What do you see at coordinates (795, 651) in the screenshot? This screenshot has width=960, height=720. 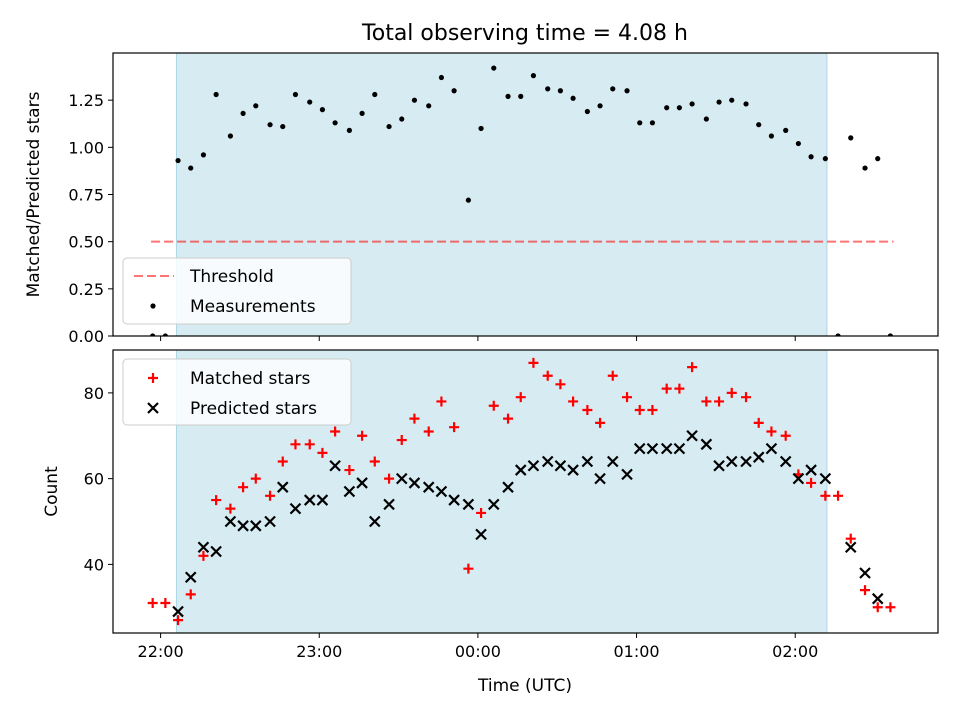 I see `x-tick-label: 02:00` at bounding box center [795, 651].